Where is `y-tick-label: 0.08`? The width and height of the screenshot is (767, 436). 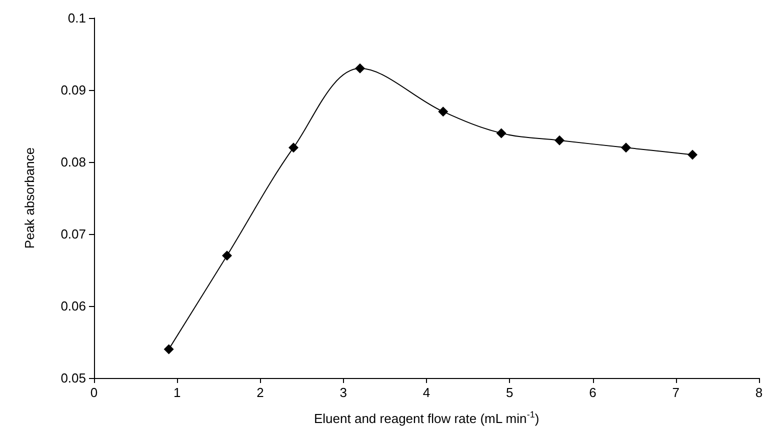 y-tick-label: 0.08 is located at coordinates (73, 162).